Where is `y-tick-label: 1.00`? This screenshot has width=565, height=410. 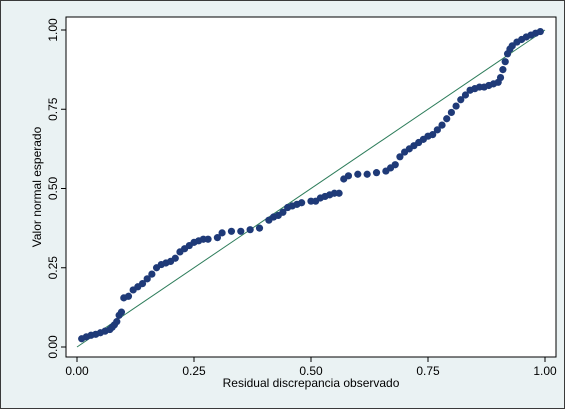 y-tick-label: 1.00 is located at coordinates (53, 30).